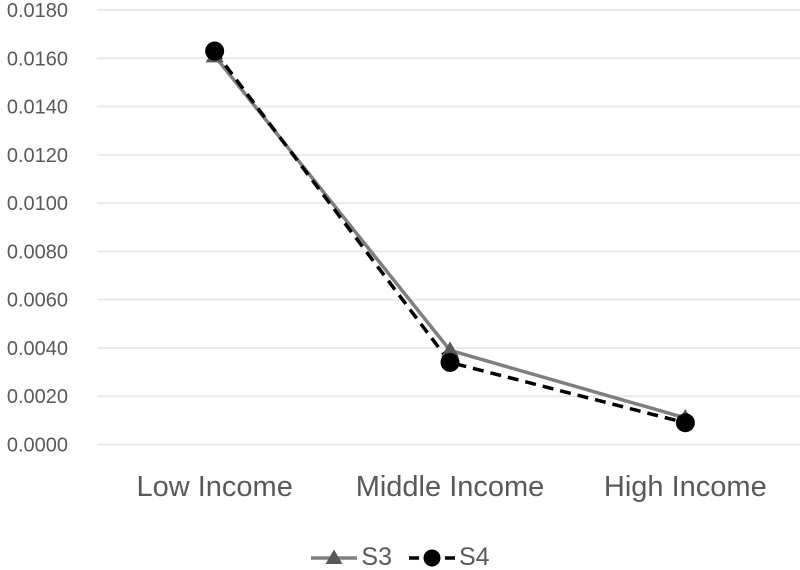 This screenshot has height=570, width=800. I want to click on legend-item-s3: S3, so click(351, 557).